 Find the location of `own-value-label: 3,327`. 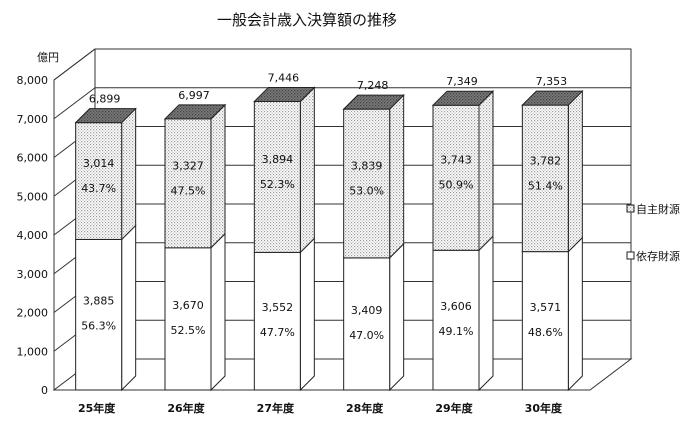

own-value-label: 3,327 is located at coordinates (188, 165).